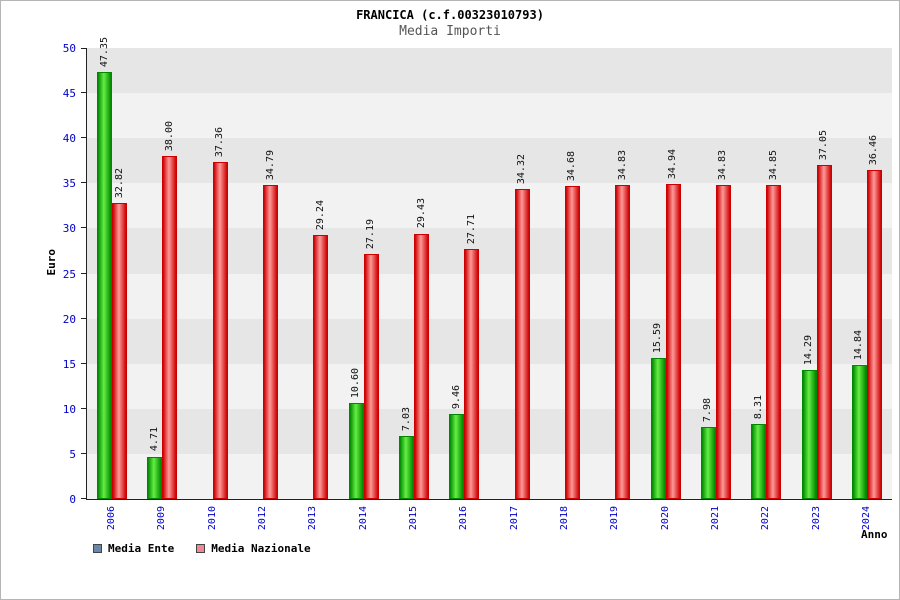 Image resolution: width=900 pixels, height=600 pixels. I want to click on bar-media-nazionale-2010, so click(220, 330).